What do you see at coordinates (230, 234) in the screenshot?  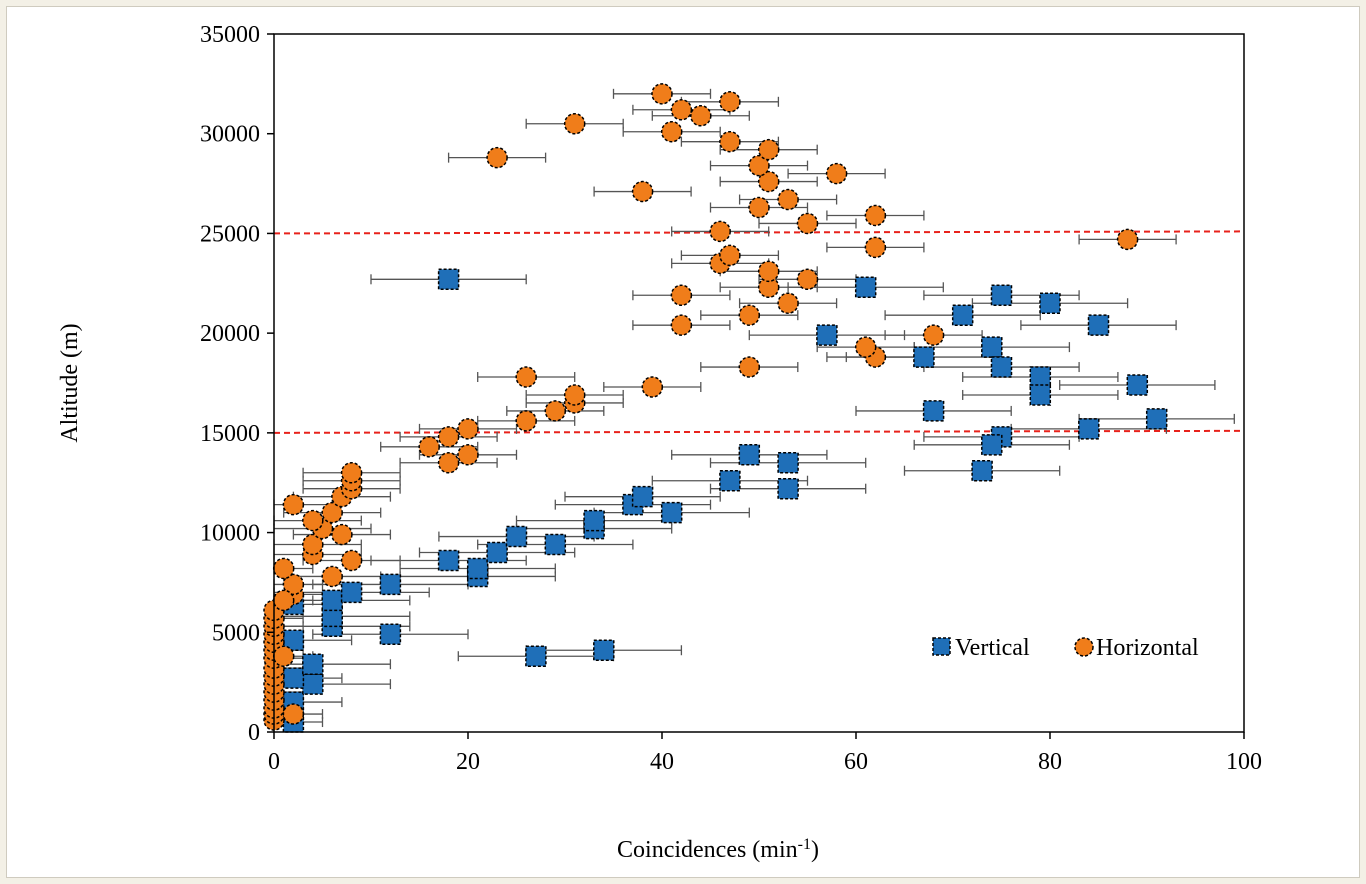 I see `y-tick-label: 25000` at bounding box center [230, 234].